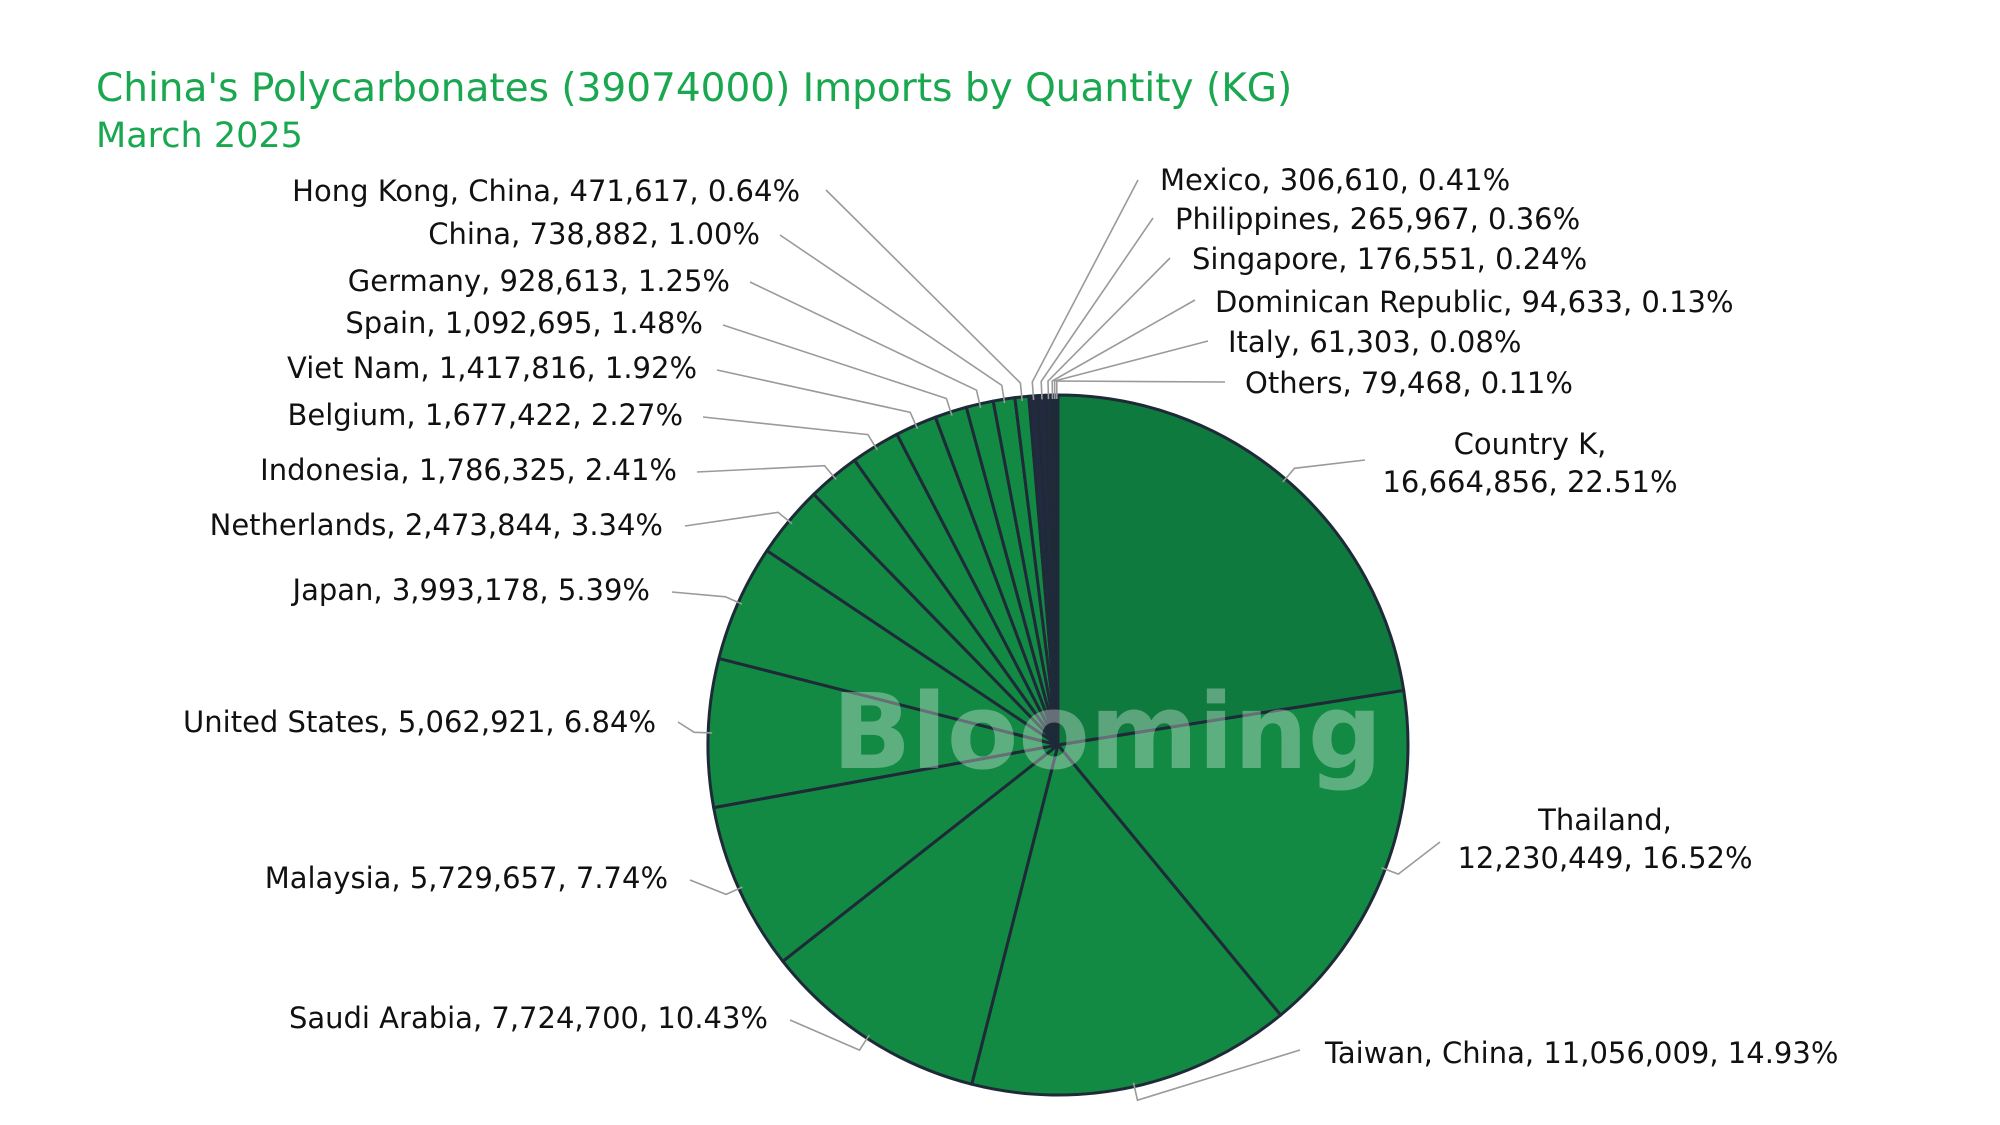  Describe the element at coordinates (436, 525) in the screenshot. I see `slice-label: Netherlands, 2,473,844, 3.34%` at that location.